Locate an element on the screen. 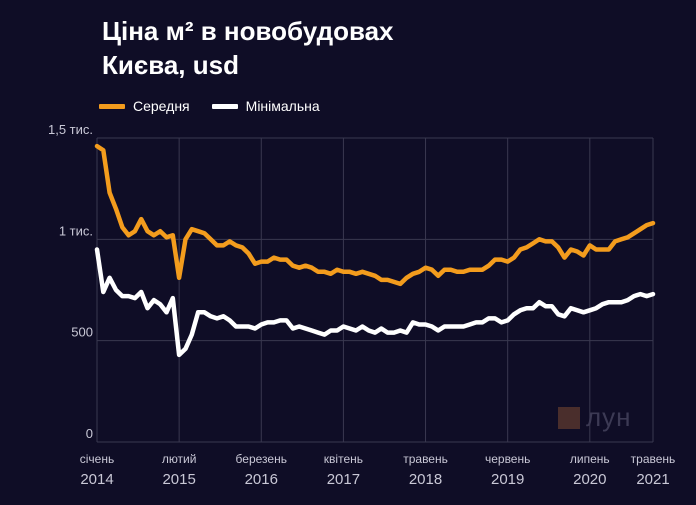  lun-logo-icon is located at coordinates (569, 417).